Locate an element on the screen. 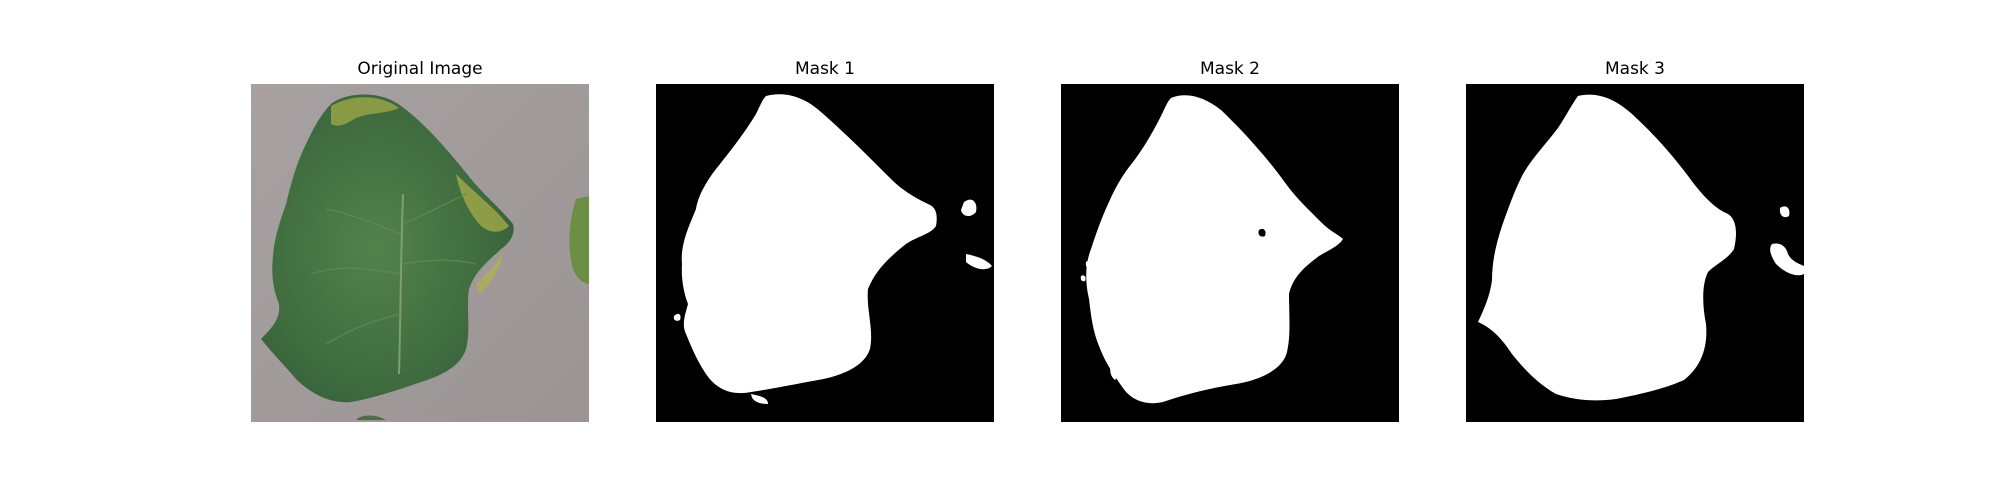 Image resolution: width=2000 pixels, height=500 pixels. panel-title-mask-1: Mask 1 is located at coordinates (824, 69).